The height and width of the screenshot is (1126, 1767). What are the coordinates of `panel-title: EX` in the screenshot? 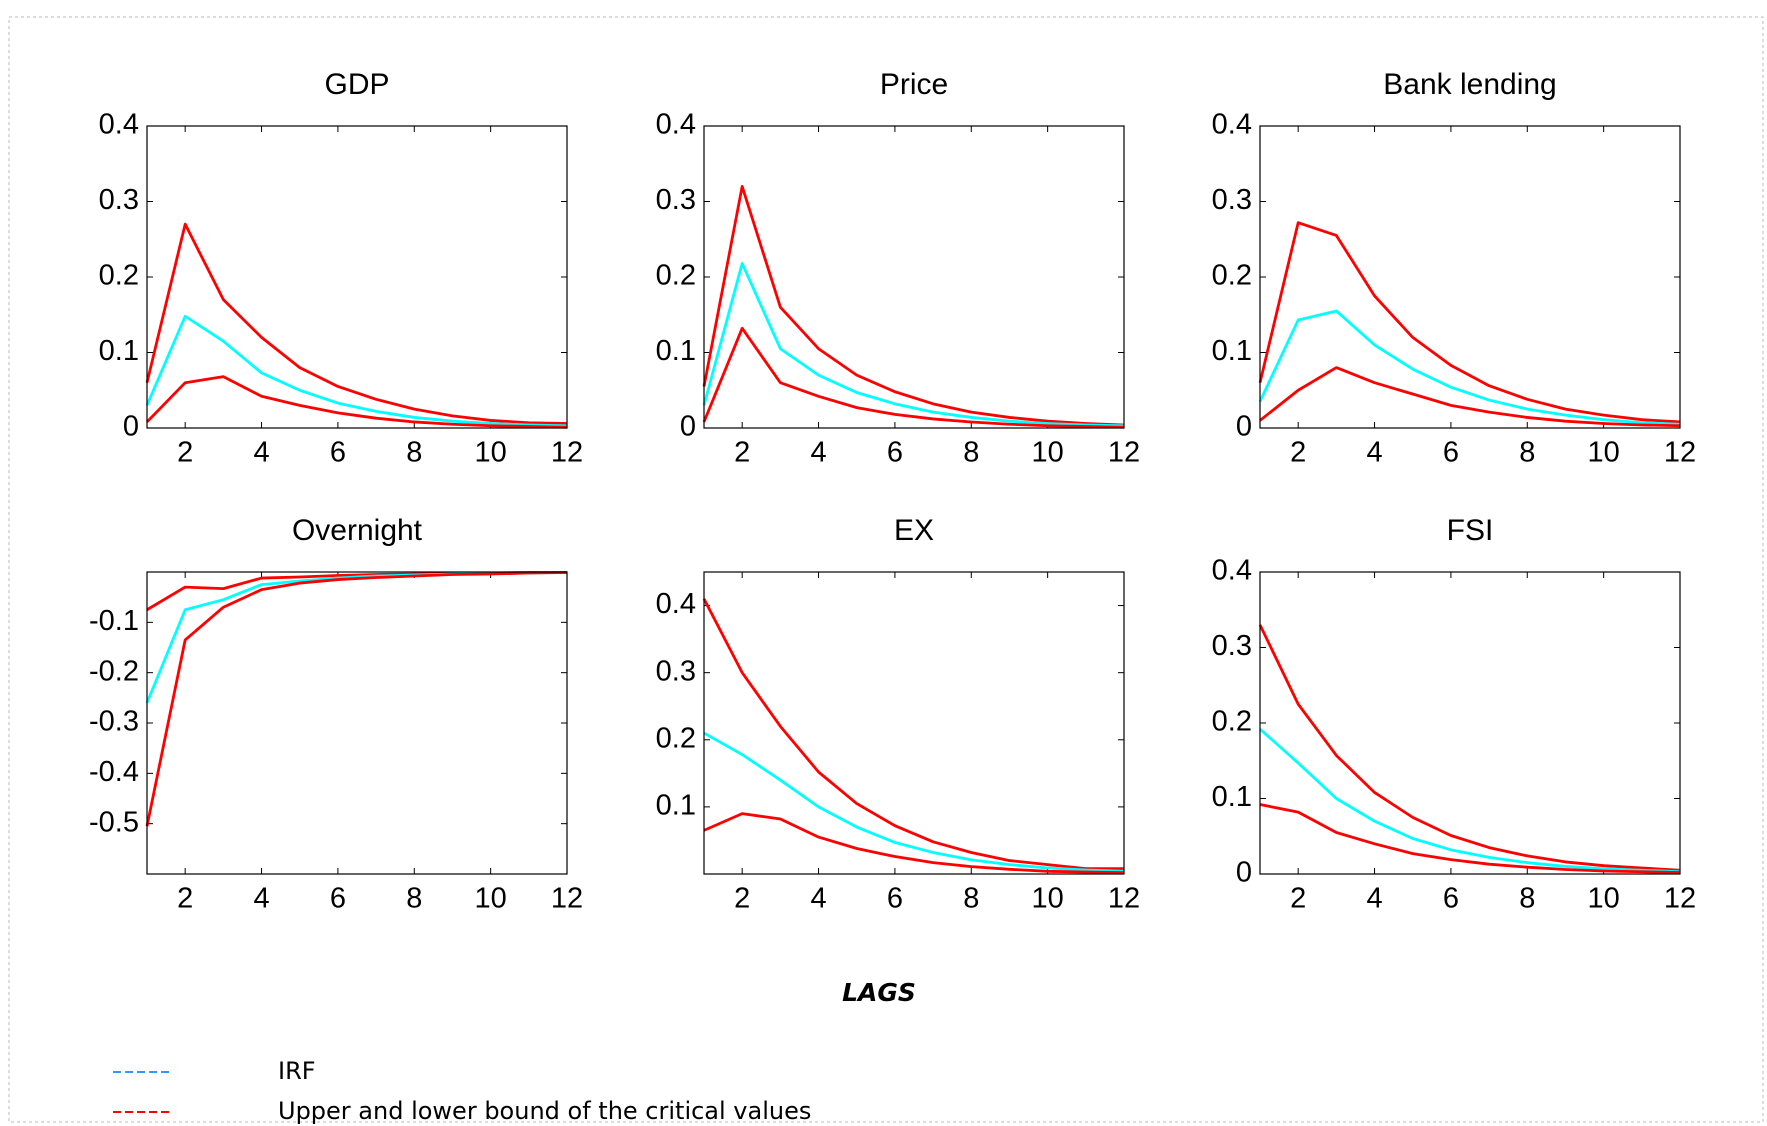 It's located at (914, 530).